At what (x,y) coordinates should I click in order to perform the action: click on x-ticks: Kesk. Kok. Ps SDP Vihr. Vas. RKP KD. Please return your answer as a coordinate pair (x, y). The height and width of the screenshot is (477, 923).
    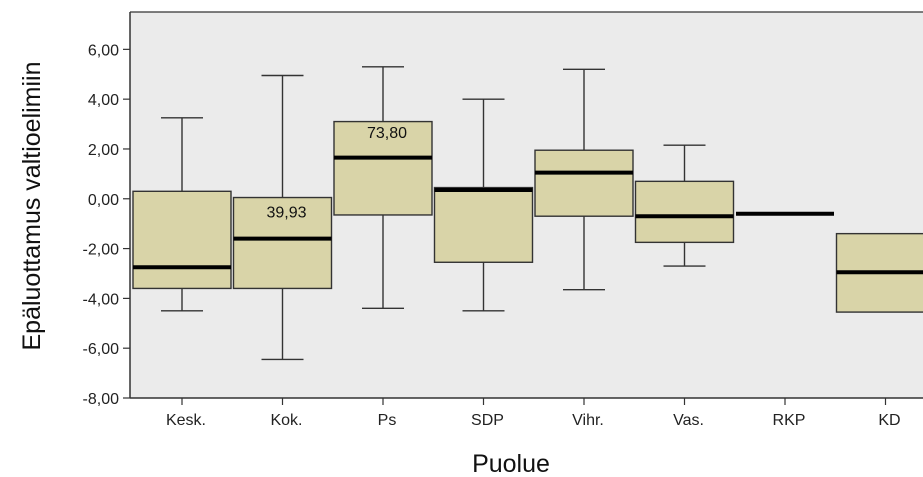
    Looking at the image, I should click on (533, 413).